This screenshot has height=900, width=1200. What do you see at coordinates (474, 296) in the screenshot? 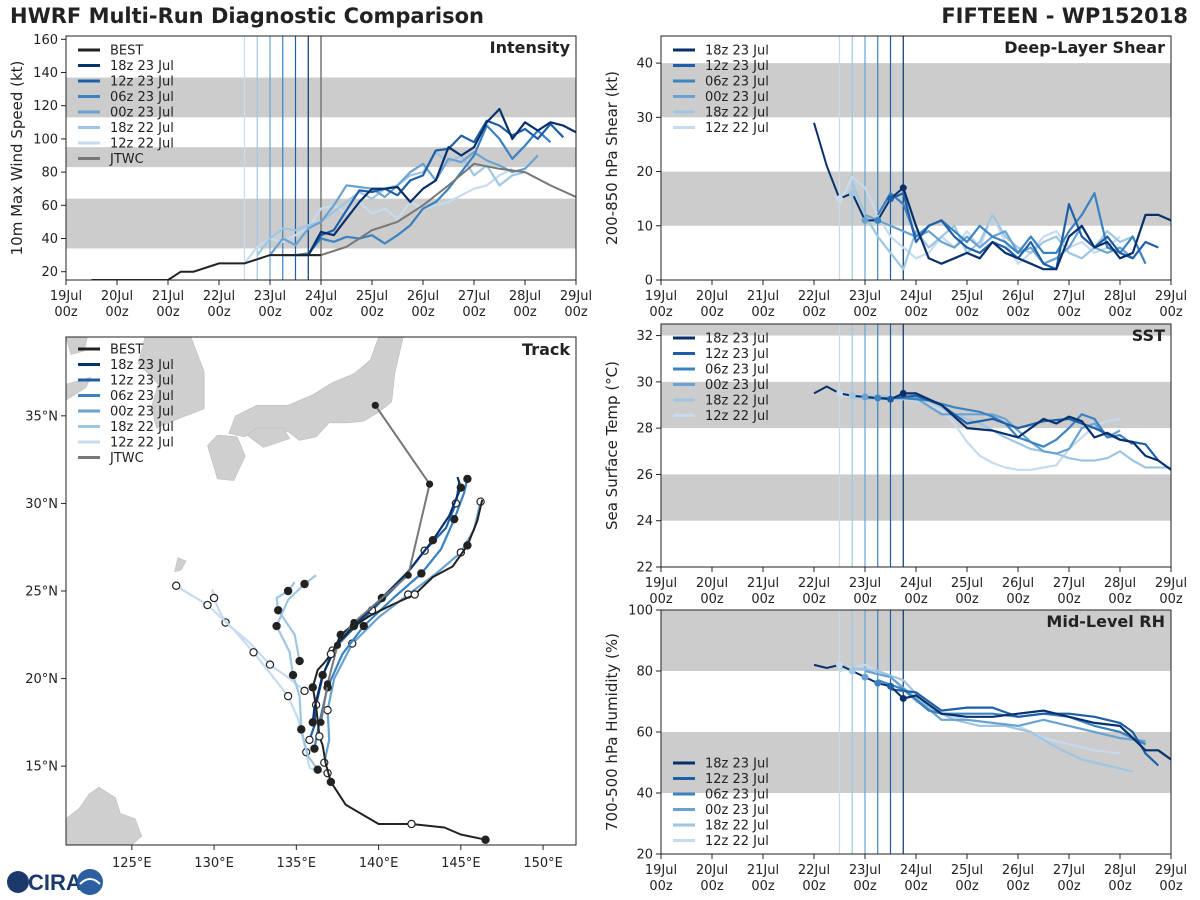
I see `x-tick-label-day: 27Jul` at bounding box center [474, 296].